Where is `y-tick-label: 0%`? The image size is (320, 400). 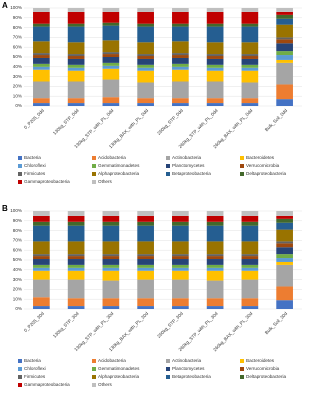 y-tick-label: 0% is located at coordinates (18, 308).